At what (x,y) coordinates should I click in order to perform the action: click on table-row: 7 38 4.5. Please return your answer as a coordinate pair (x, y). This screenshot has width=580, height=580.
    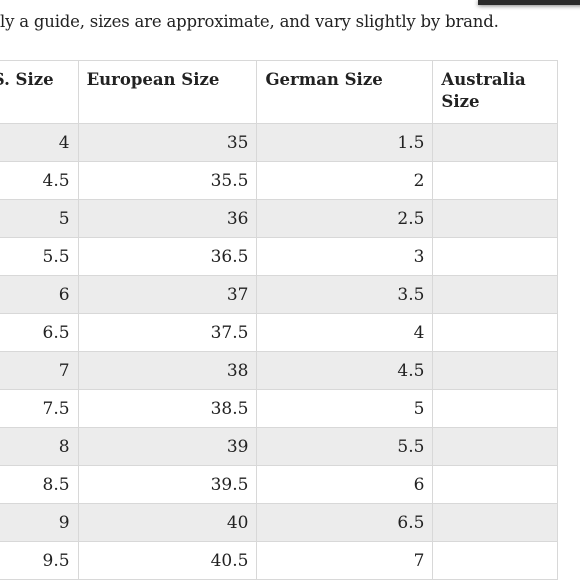
    Looking at the image, I should click on (279, 370).